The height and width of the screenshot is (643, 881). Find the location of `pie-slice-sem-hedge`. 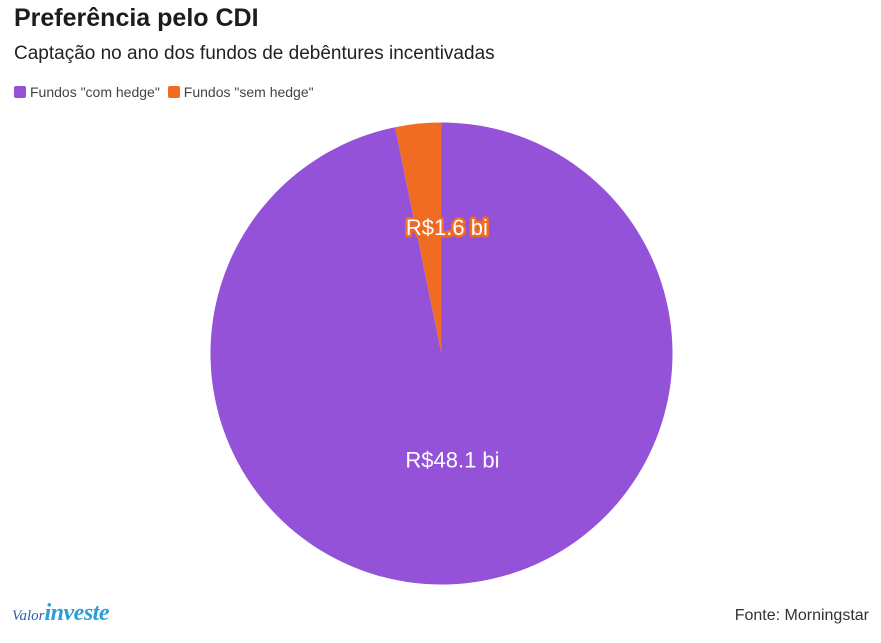

pie-slice-sem-hedge is located at coordinates (418, 238).